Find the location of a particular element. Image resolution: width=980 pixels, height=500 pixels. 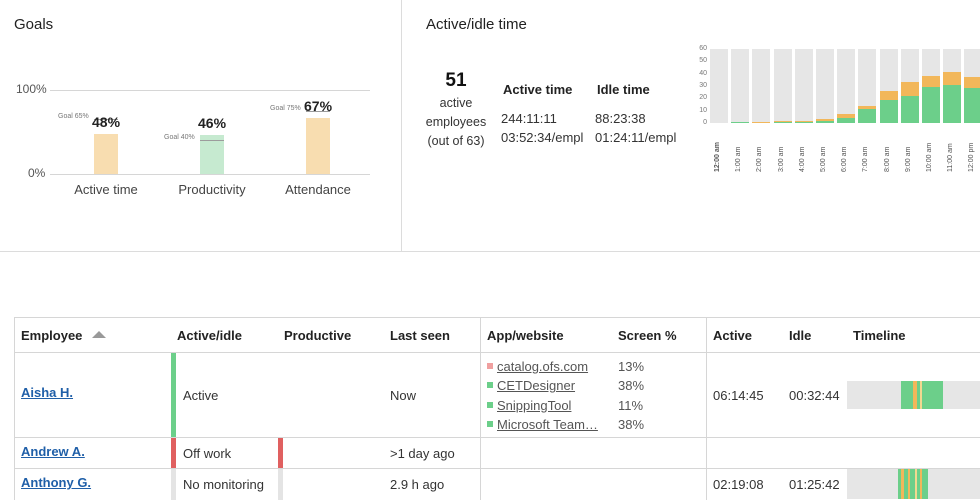

hourly-y-tick: 30 is located at coordinates (703, 85).